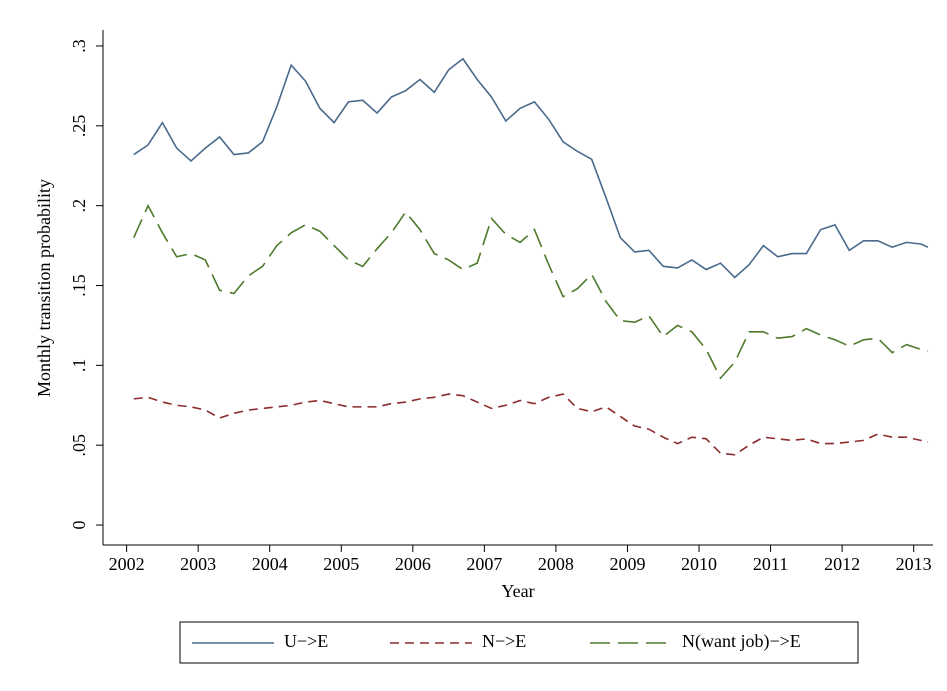 The width and height of the screenshot is (947, 691). What do you see at coordinates (517, 591) in the screenshot?
I see `x-axis-label: Year` at bounding box center [517, 591].